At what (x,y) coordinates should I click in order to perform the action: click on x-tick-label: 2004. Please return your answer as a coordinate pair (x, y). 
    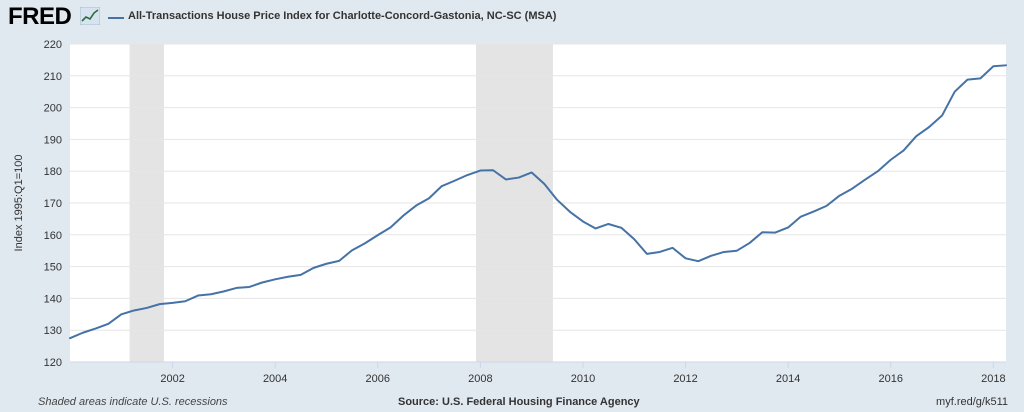
    Looking at the image, I should click on (275, 379).